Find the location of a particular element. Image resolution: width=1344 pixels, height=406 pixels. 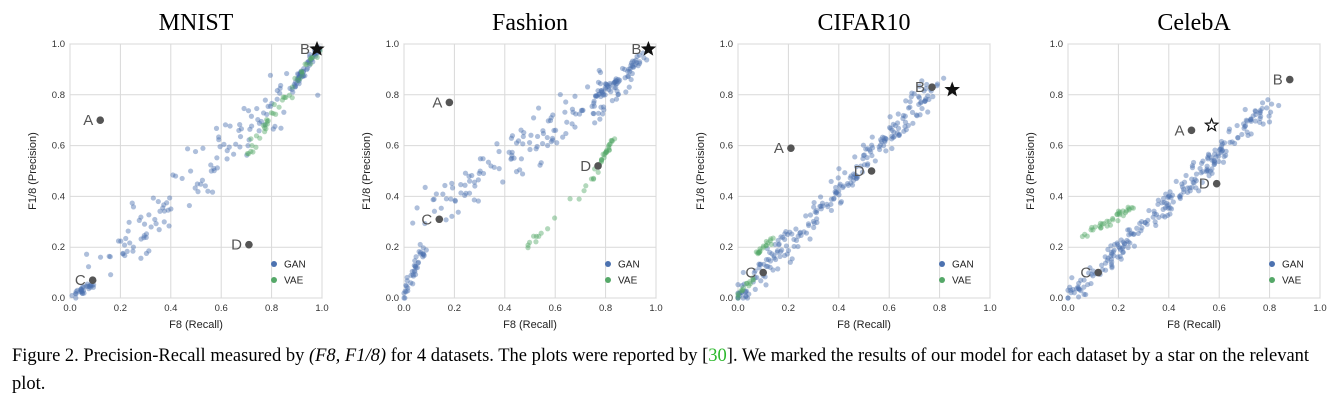

x-tick-label: 0.6 is located at coordinates (555, 308).